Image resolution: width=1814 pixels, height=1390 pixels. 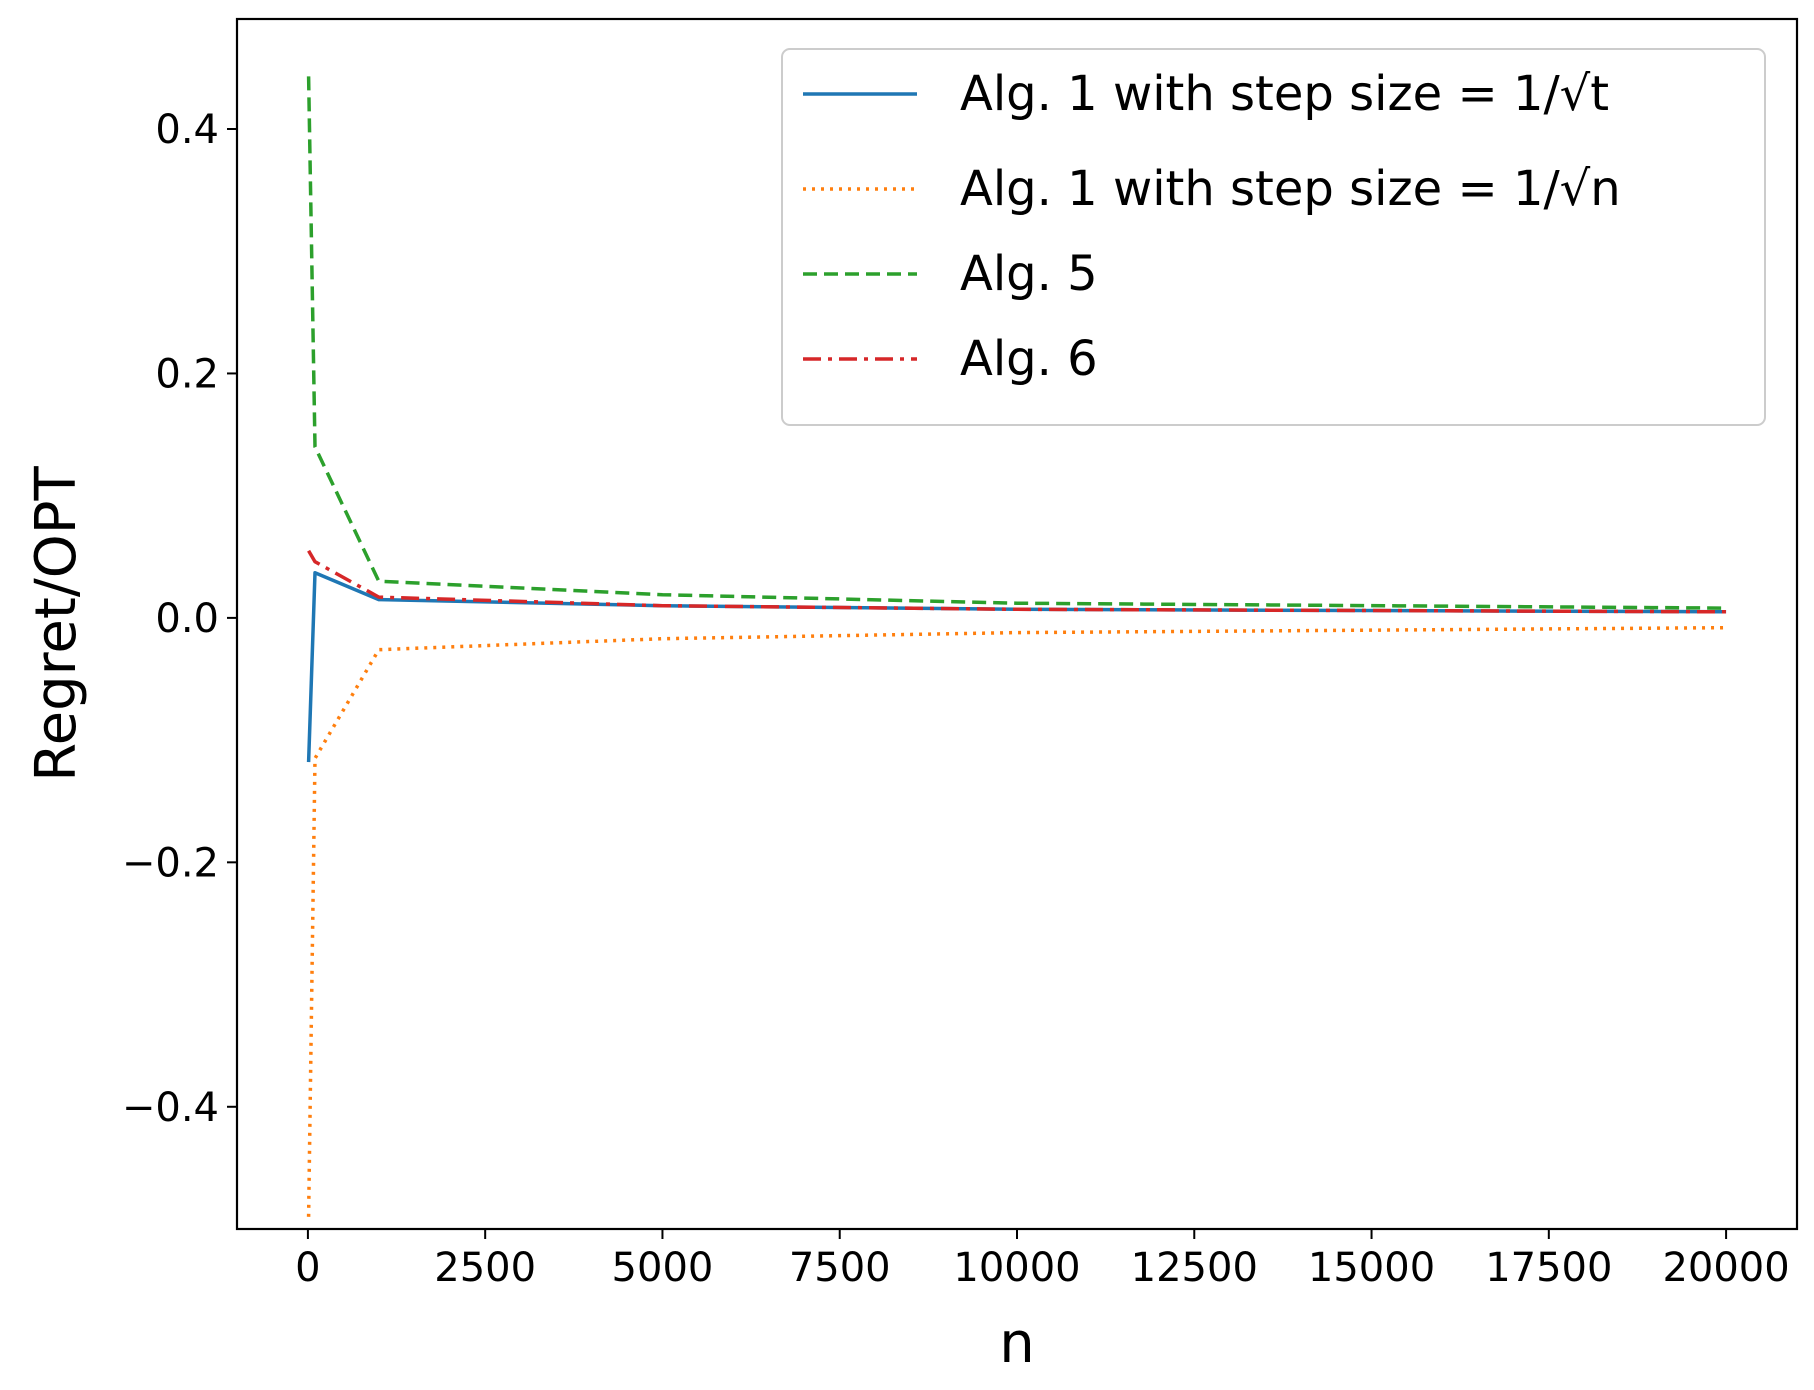 I want to click on y-axis: −0.4 −0.2 0.0 0.2 0.4, so click(x=179, y=619).